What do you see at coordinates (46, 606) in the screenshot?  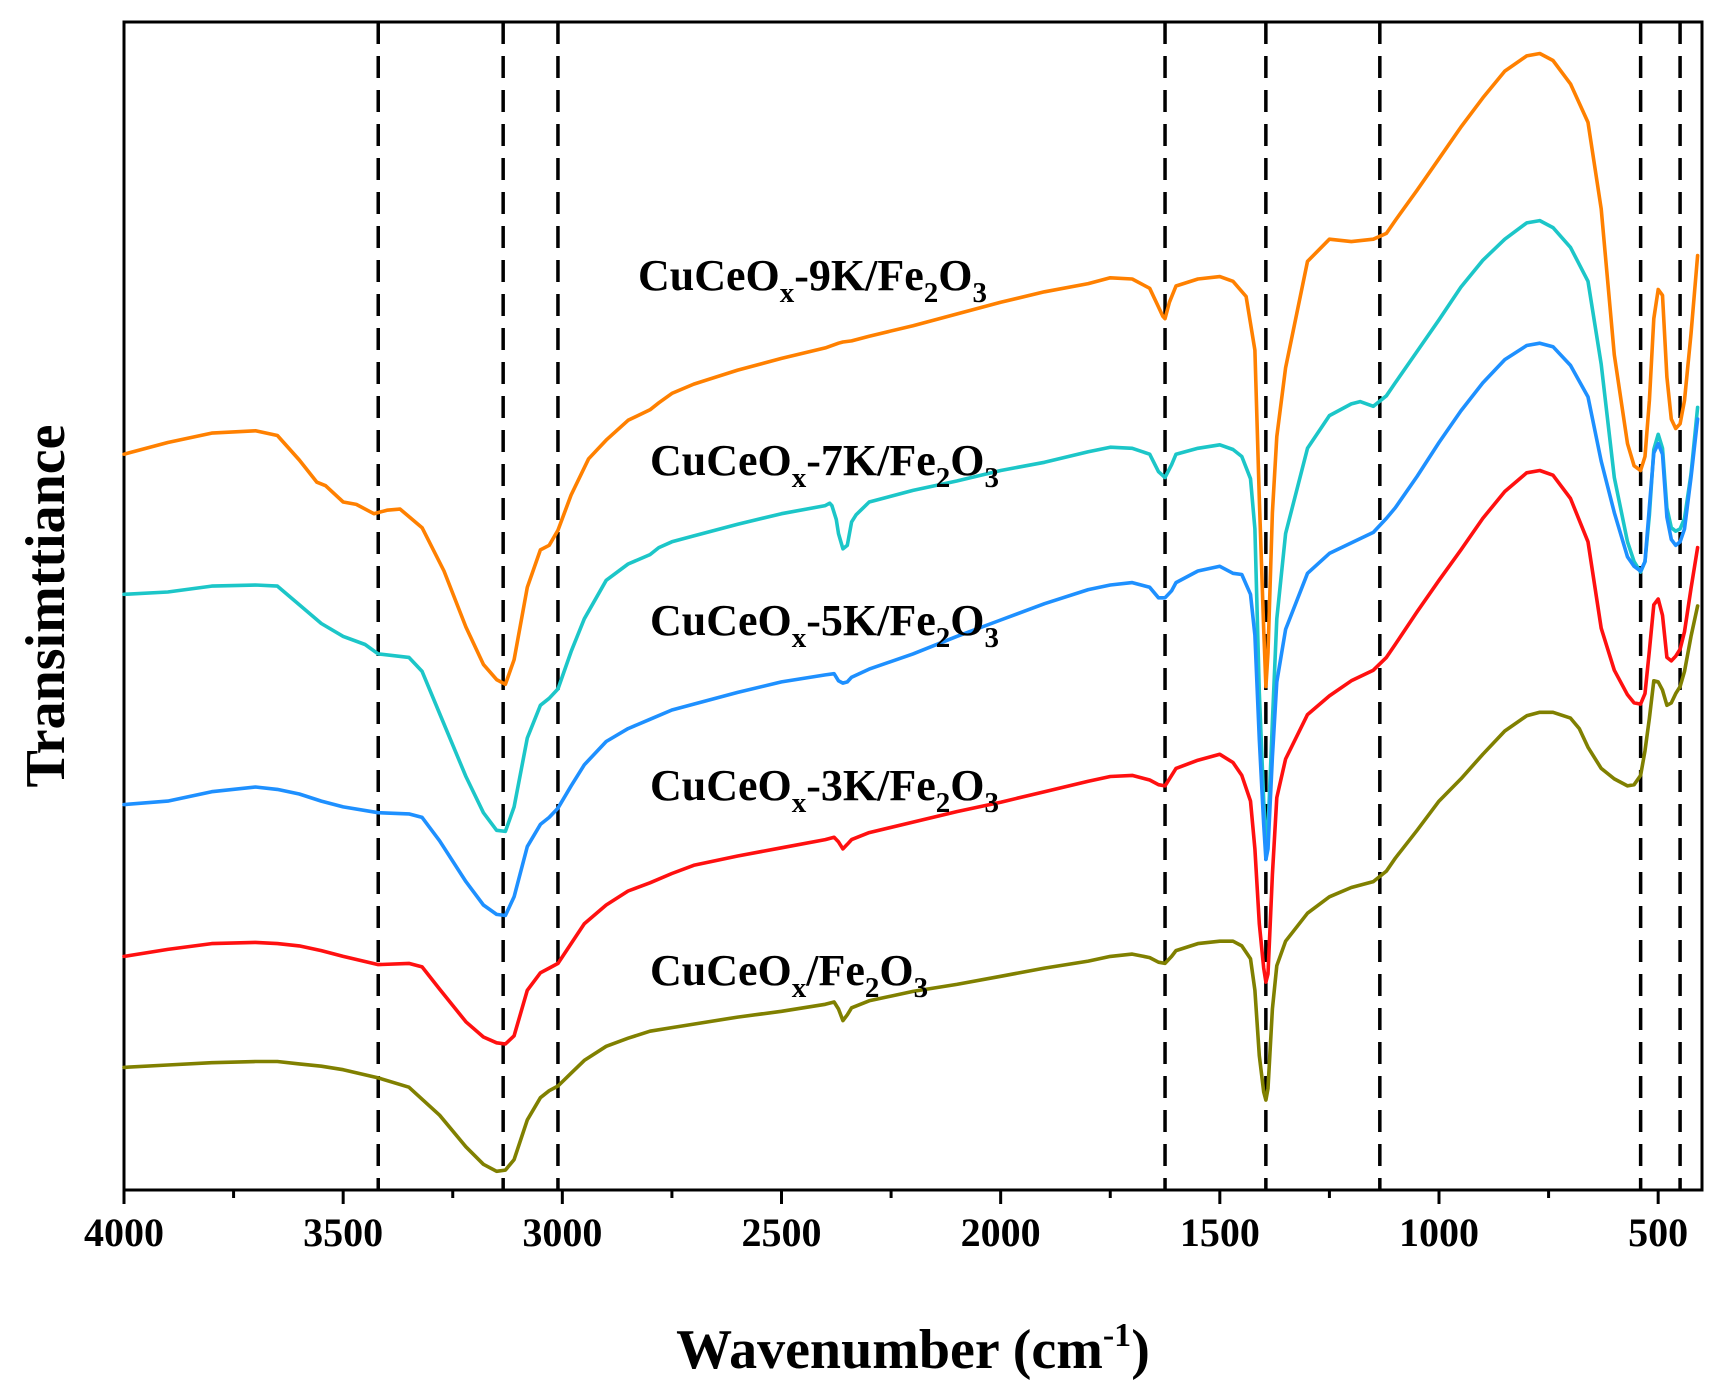 I see `y-axis-title: Transimttiance` at bounding box center [46, 606].